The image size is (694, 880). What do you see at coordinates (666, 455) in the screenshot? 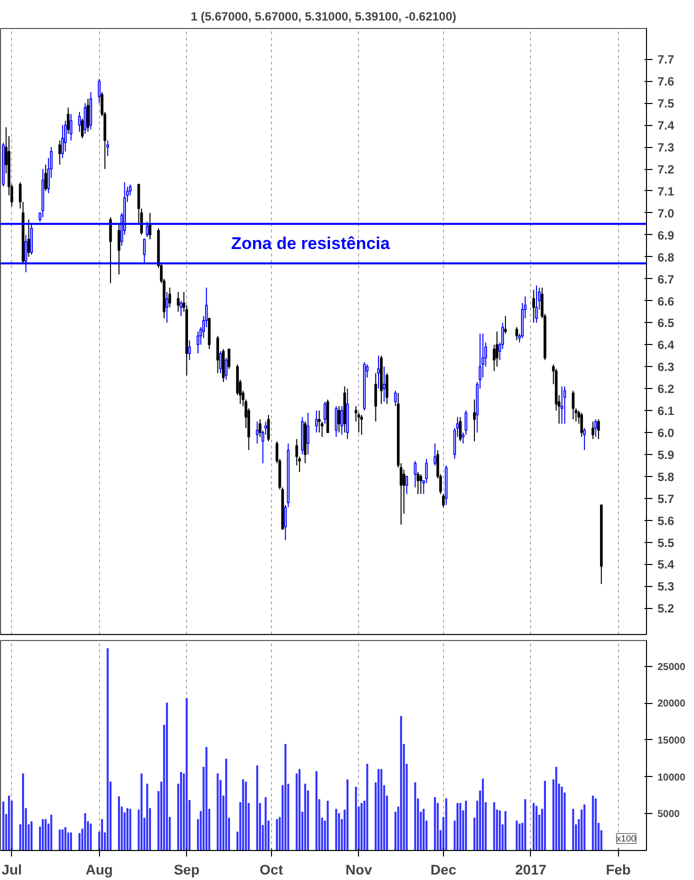
I see `y-tick-label: 5.9` at bounding box center [666, 455].